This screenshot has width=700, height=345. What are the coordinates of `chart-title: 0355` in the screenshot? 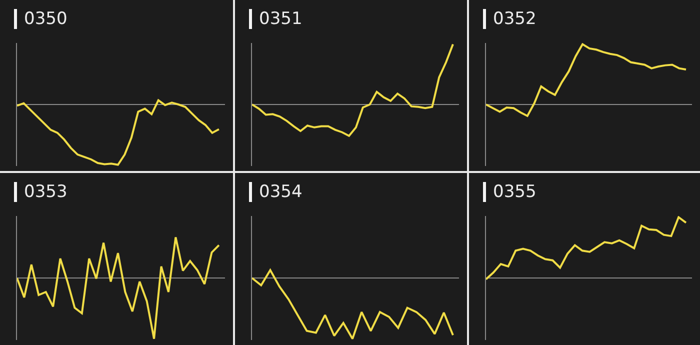 It's located at (514, 192).